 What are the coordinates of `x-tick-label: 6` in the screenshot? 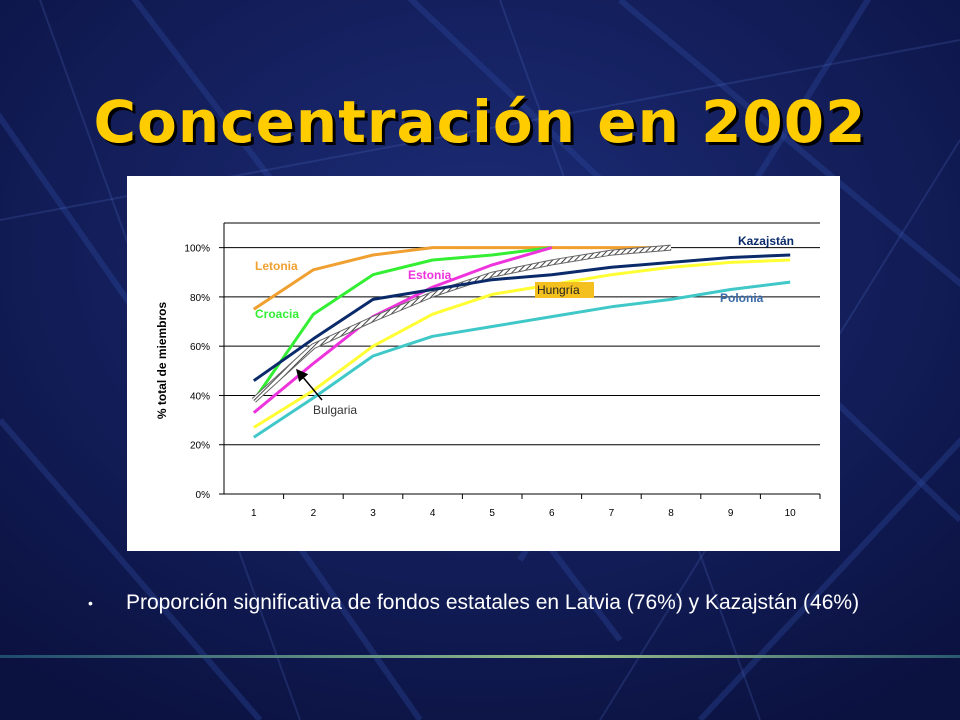 It's located at (552, 513).